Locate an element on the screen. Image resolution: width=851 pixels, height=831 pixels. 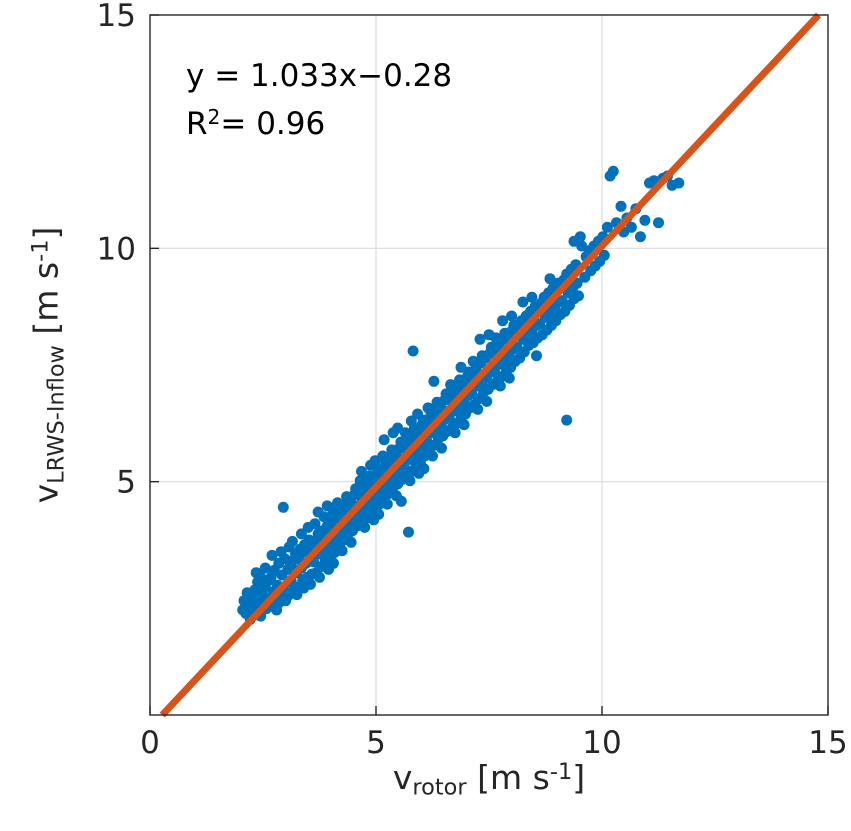
x-tick-label: 0 is located at coordinates (150, 743).